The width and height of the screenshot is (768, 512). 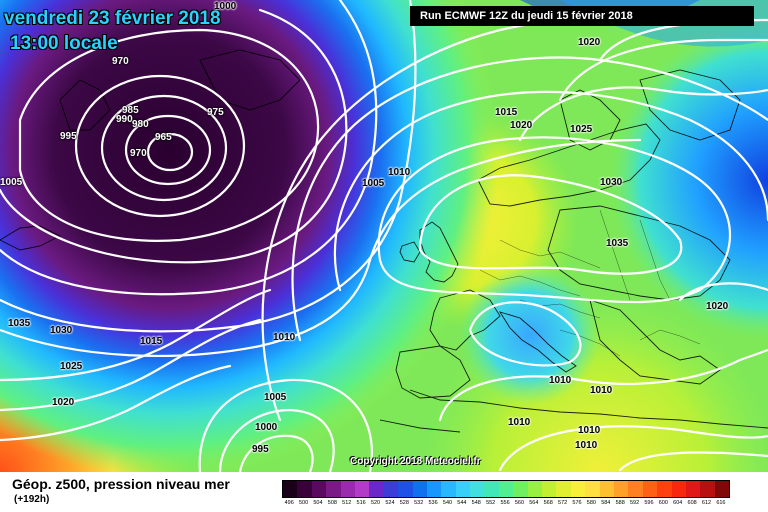 I want to click on color-scale-label: 616, so click(x=721, y=503).